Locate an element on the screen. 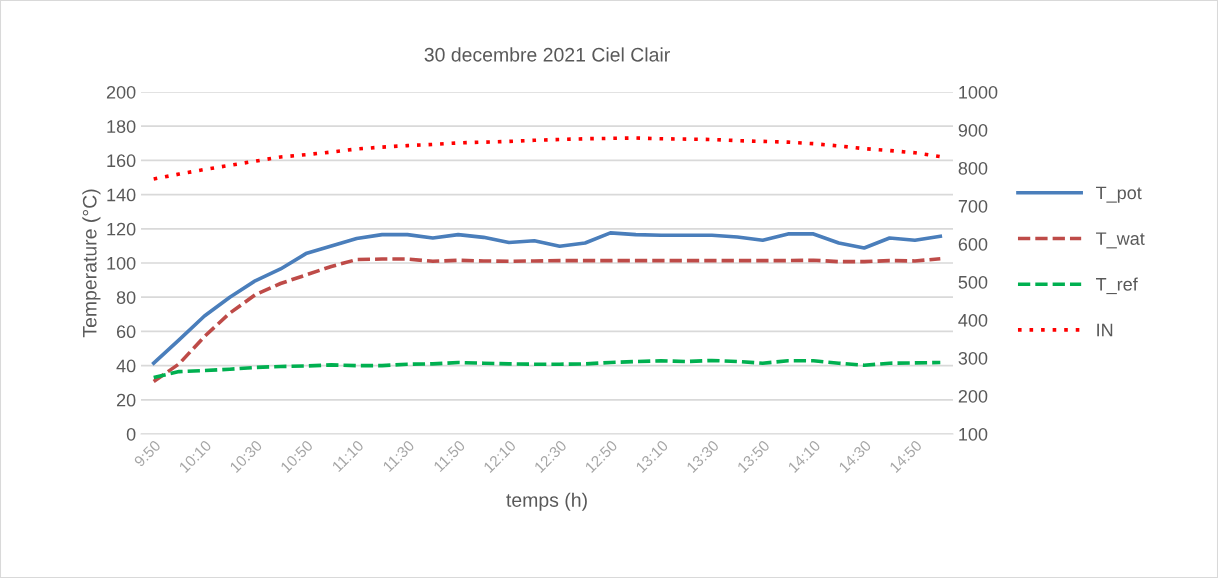  y-tick-label: 60 is located at coordinates (126, 332).